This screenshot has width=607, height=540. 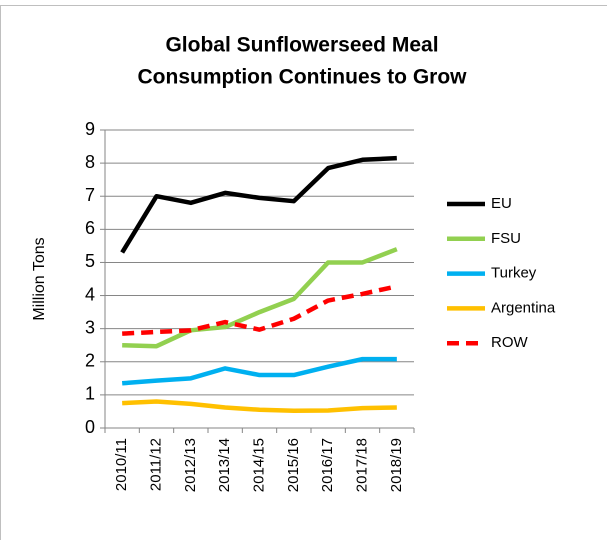 What do you see at coordinates (523, 307) in the screenshot?
I see `legend-label: Argentina` at bounding box center [523, 307].